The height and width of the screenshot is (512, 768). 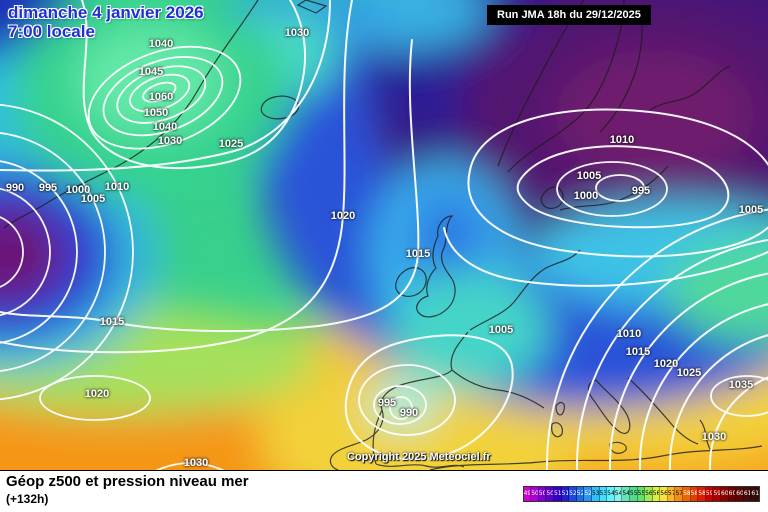 I want to click on run-info-box: Run JMA 18h du 29/12/2025, so click(x=569, y=15).